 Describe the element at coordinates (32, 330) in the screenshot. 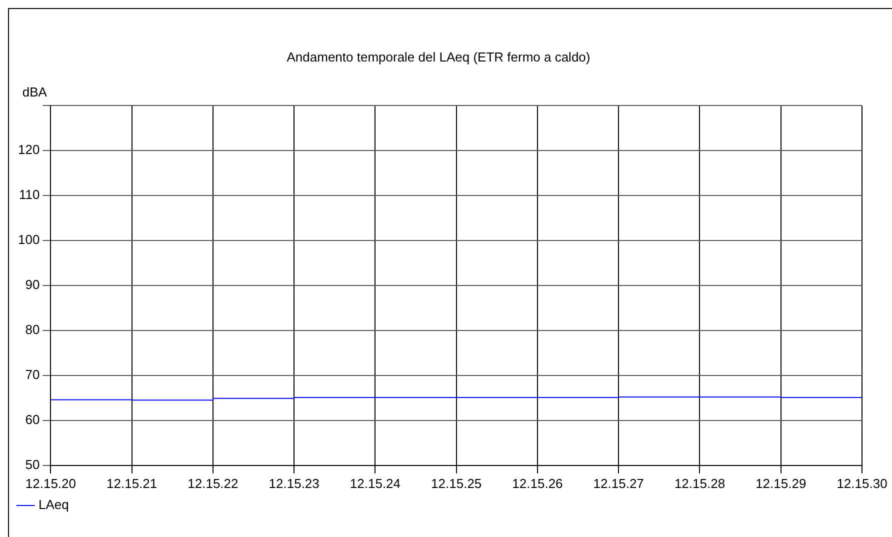

I see `y-tick-label: 80` at that location.